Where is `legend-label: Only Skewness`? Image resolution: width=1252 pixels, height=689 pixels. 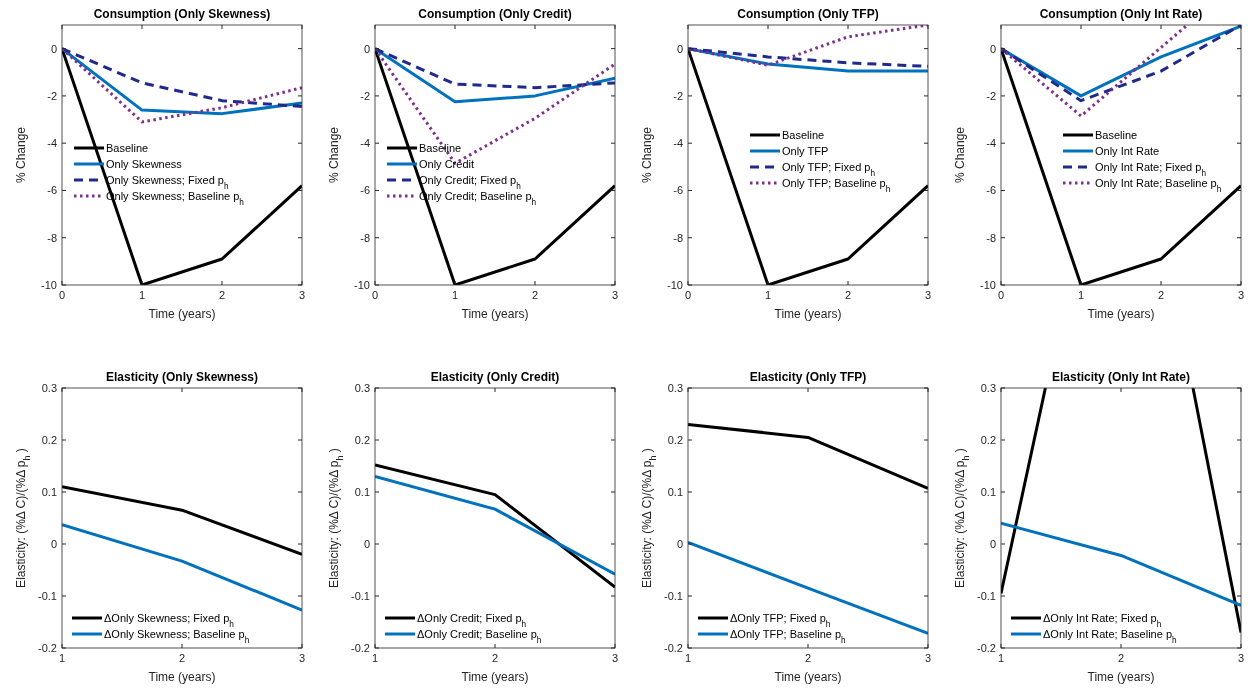
legend-label: Only Skewness is located at coordinates (144, 164).